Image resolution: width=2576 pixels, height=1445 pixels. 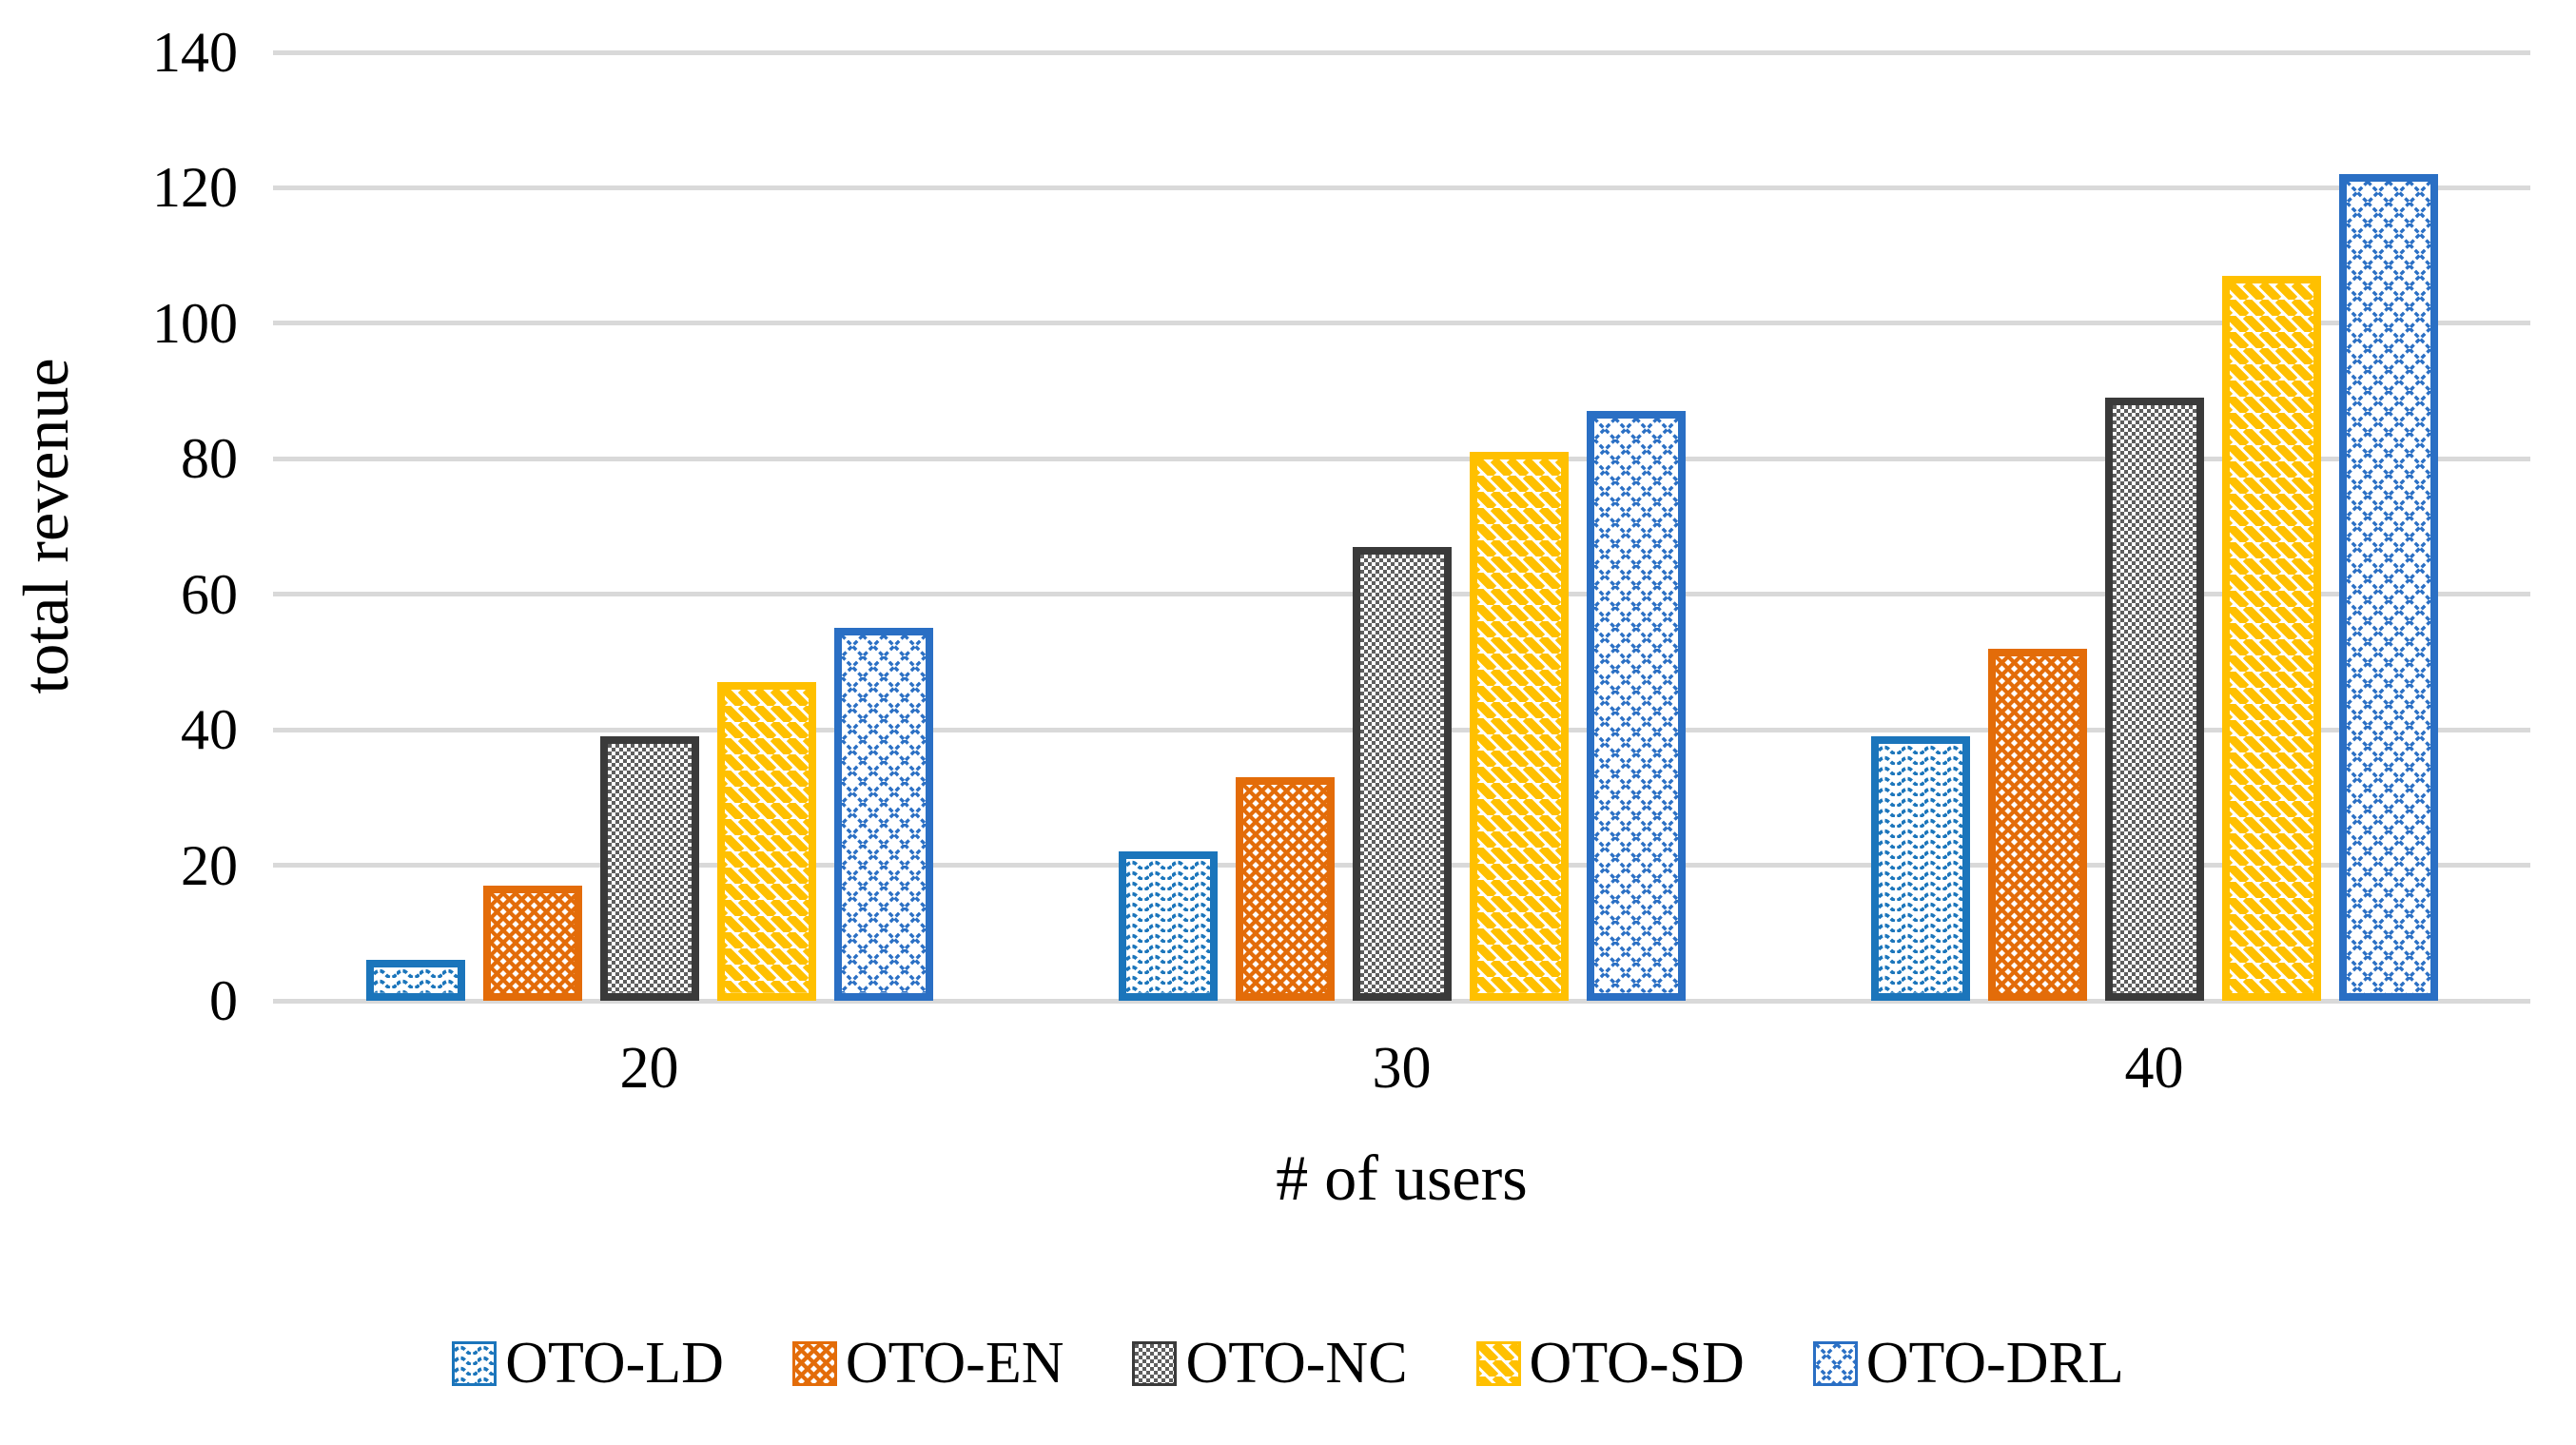 I want to click on x-tick-label: 30, so click(x=1402, y=1068).